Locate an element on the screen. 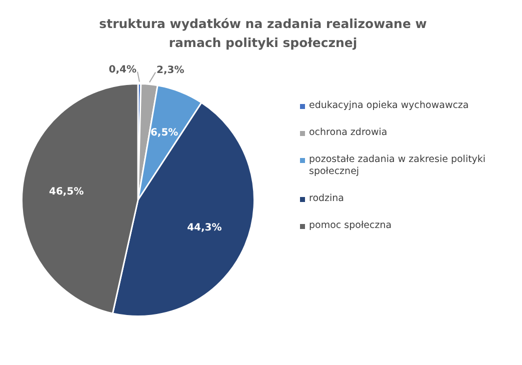  chart-title: struktura wydatków na zadania realizowane w ramach polityki społecznej is located at coordinates (263, 33).